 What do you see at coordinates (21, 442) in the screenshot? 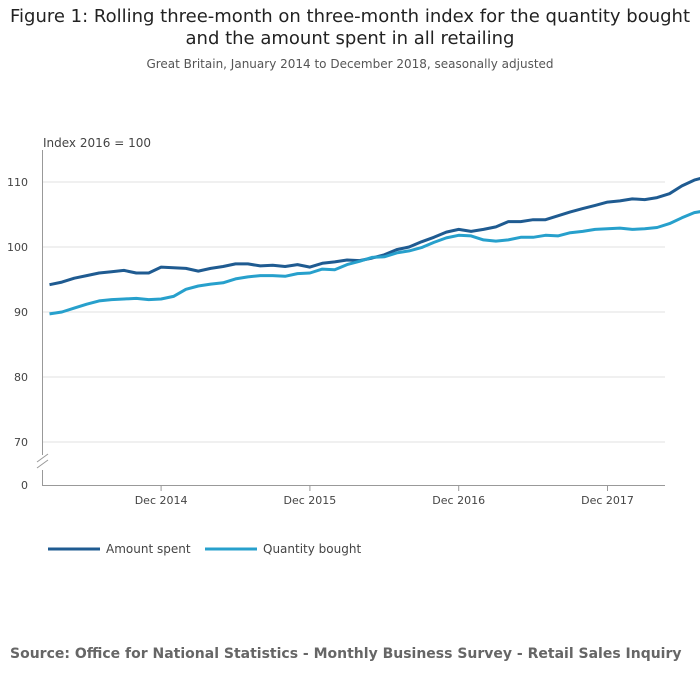
I see `y-tick-label: 70` at bounding box center [21, 442].